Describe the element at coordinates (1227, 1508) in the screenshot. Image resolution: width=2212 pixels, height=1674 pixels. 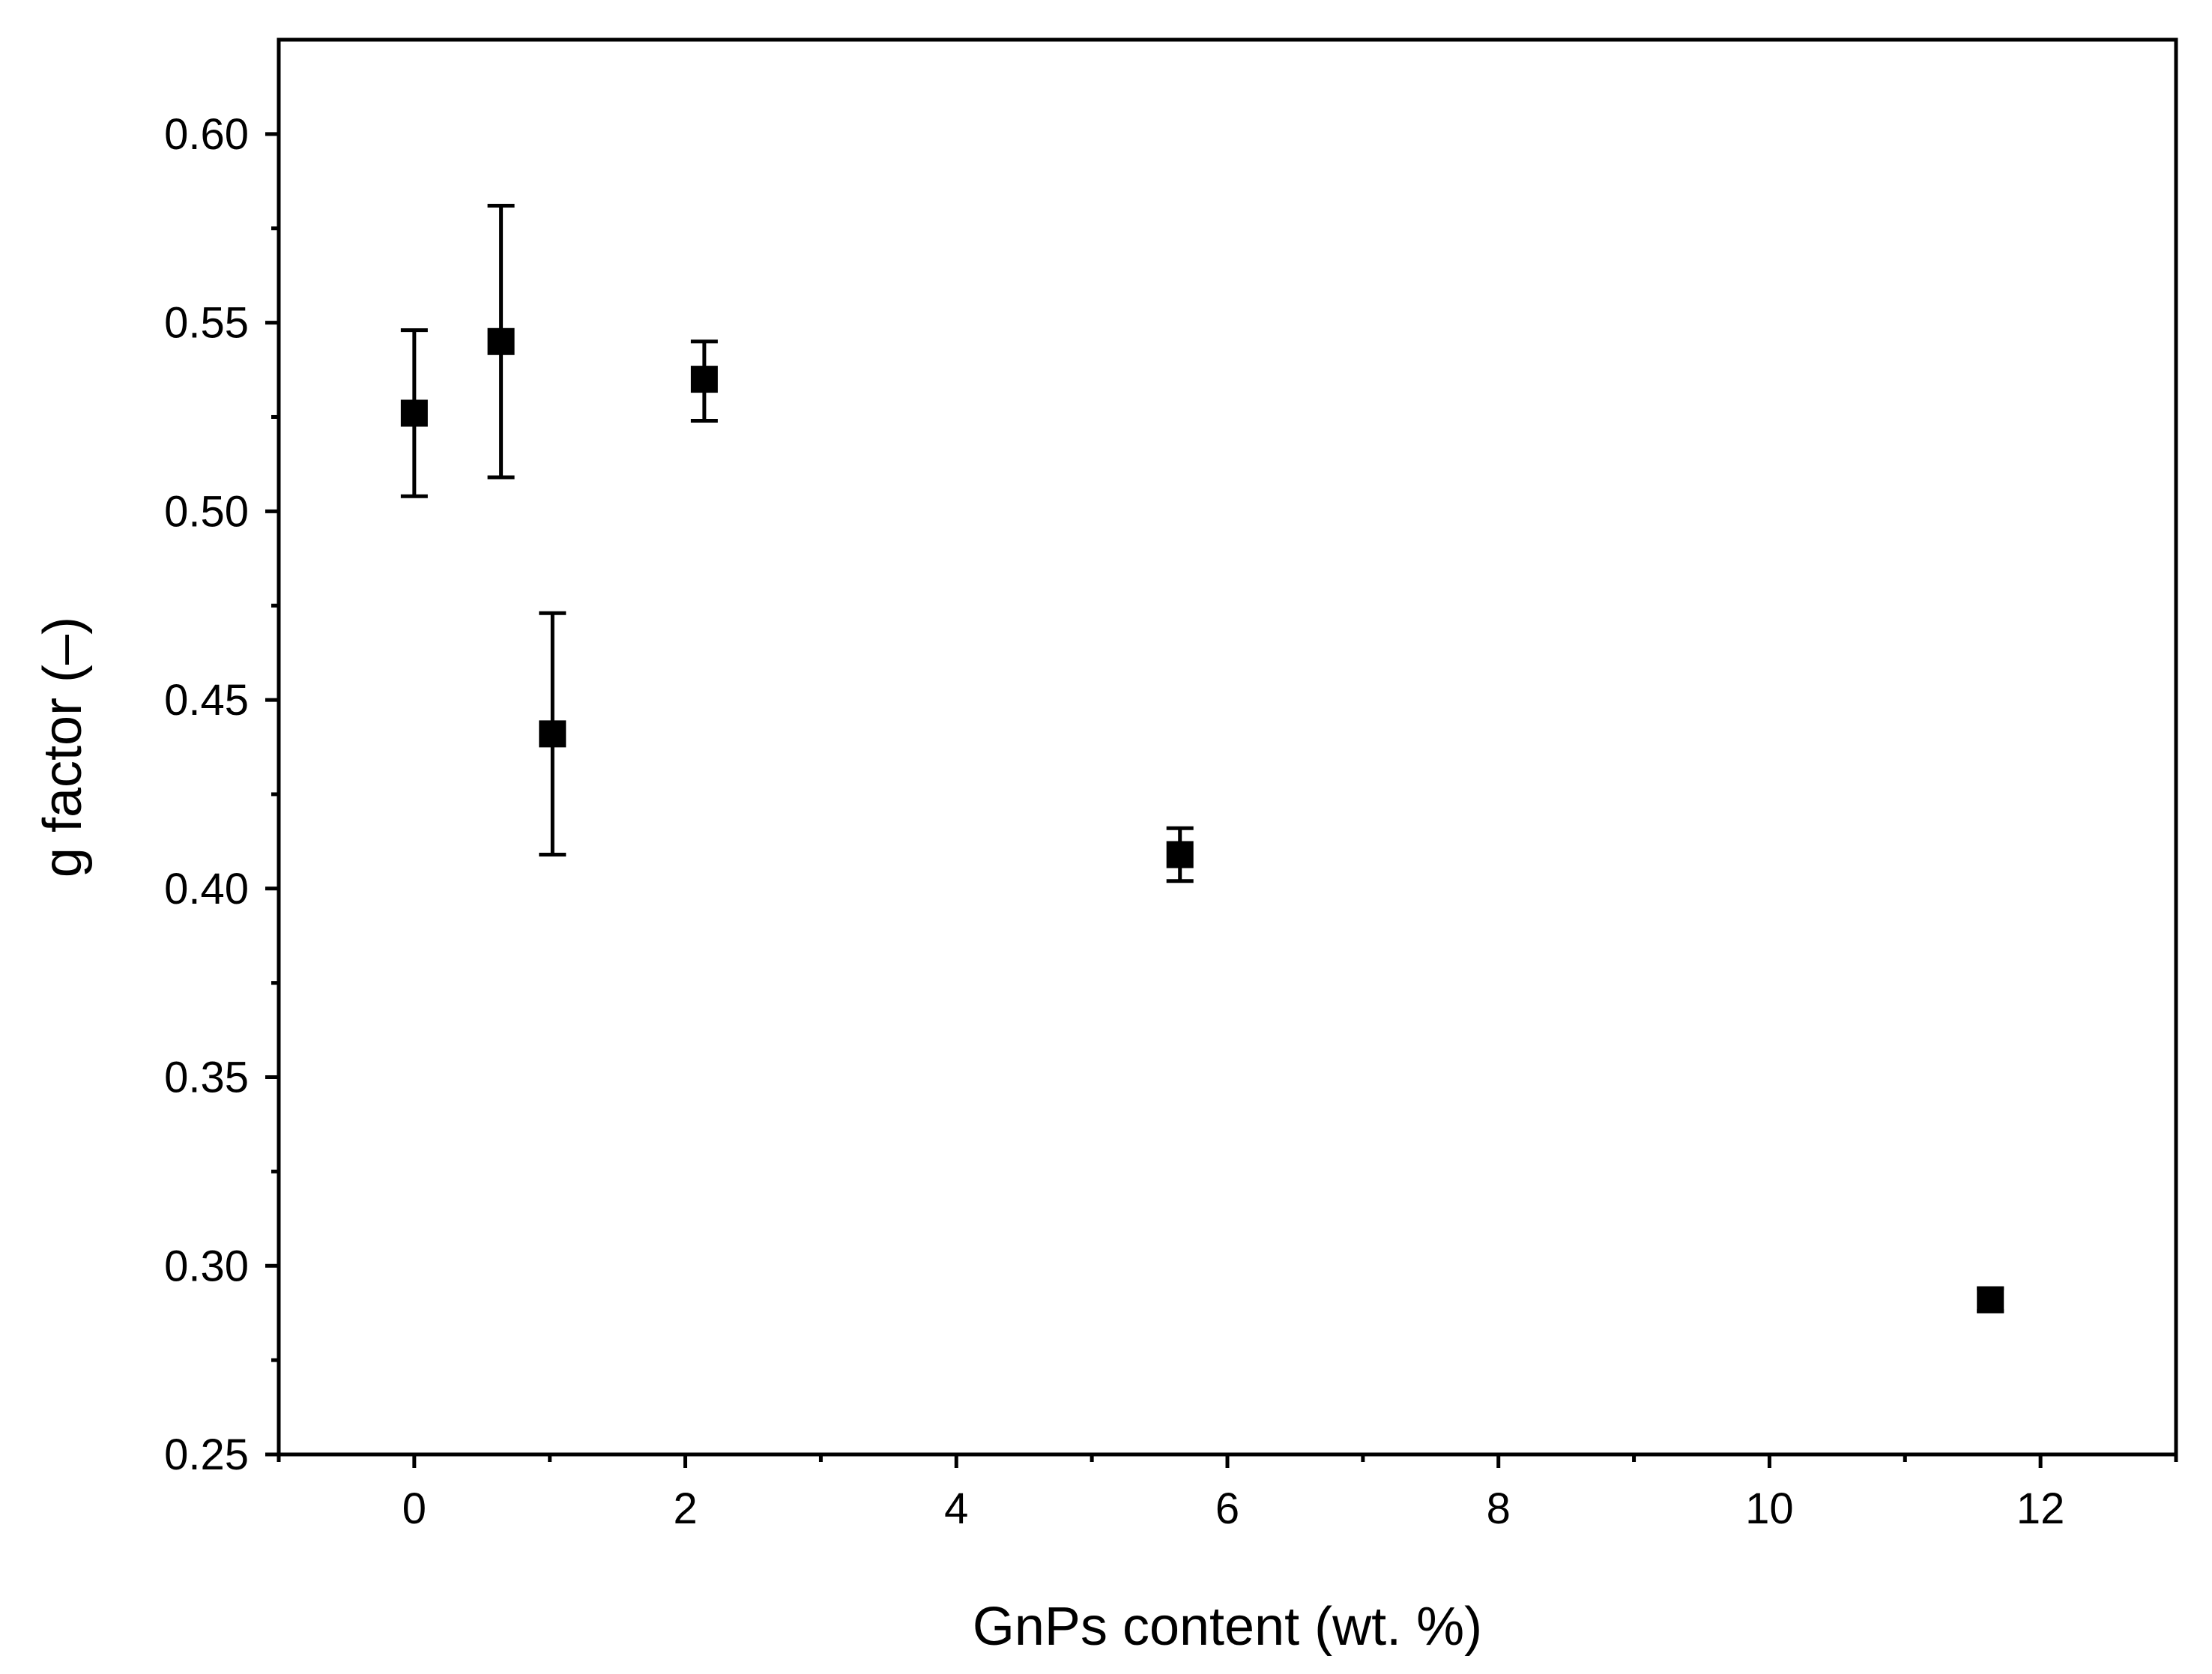
I see `x-tick-label: 6` at that location.